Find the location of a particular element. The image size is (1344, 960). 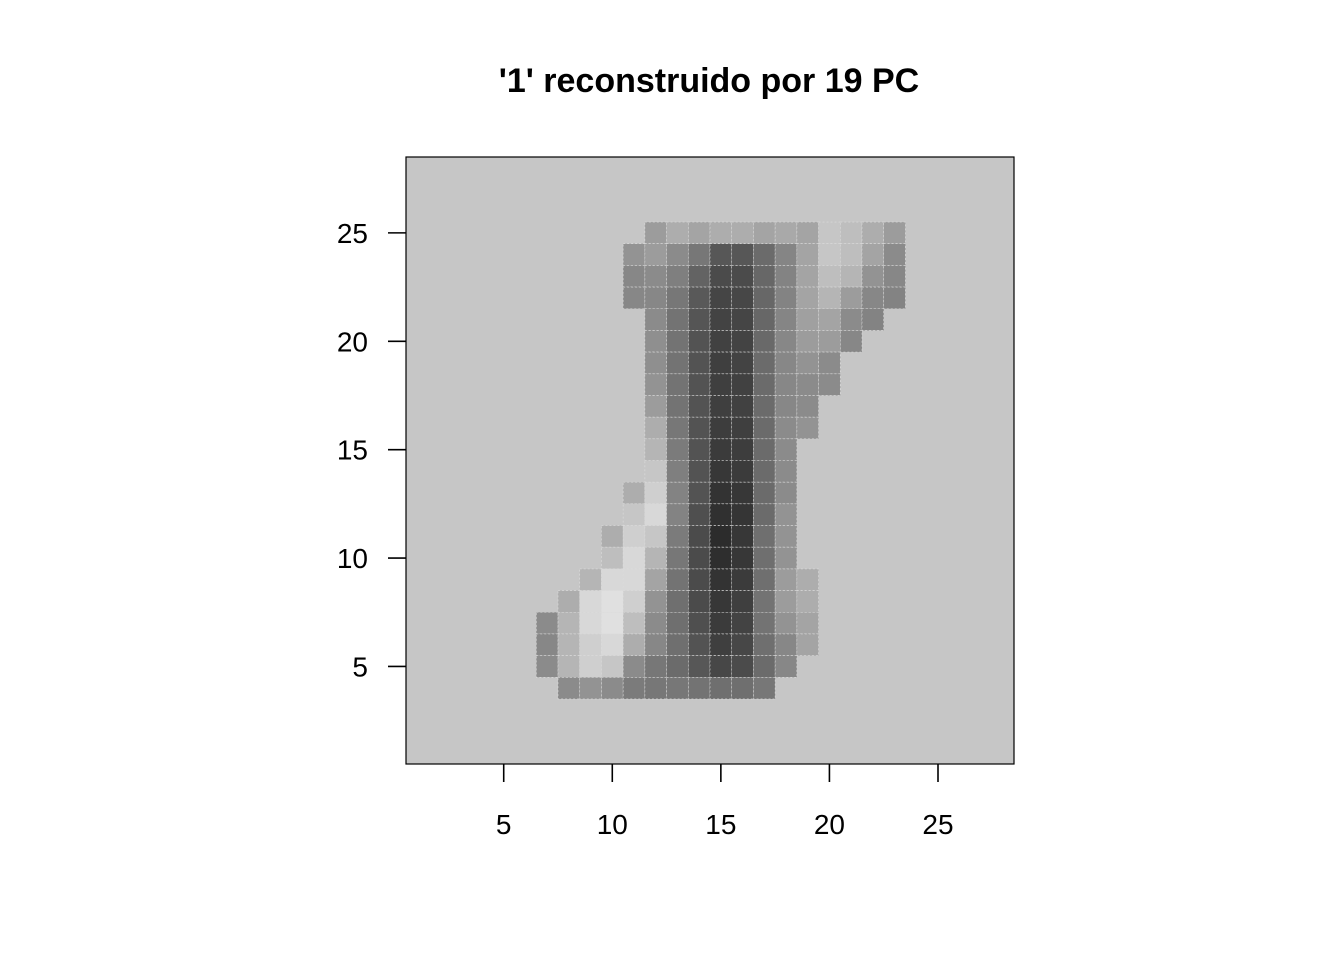

x-tick-label: 15 is located at coordinates (720, 824).